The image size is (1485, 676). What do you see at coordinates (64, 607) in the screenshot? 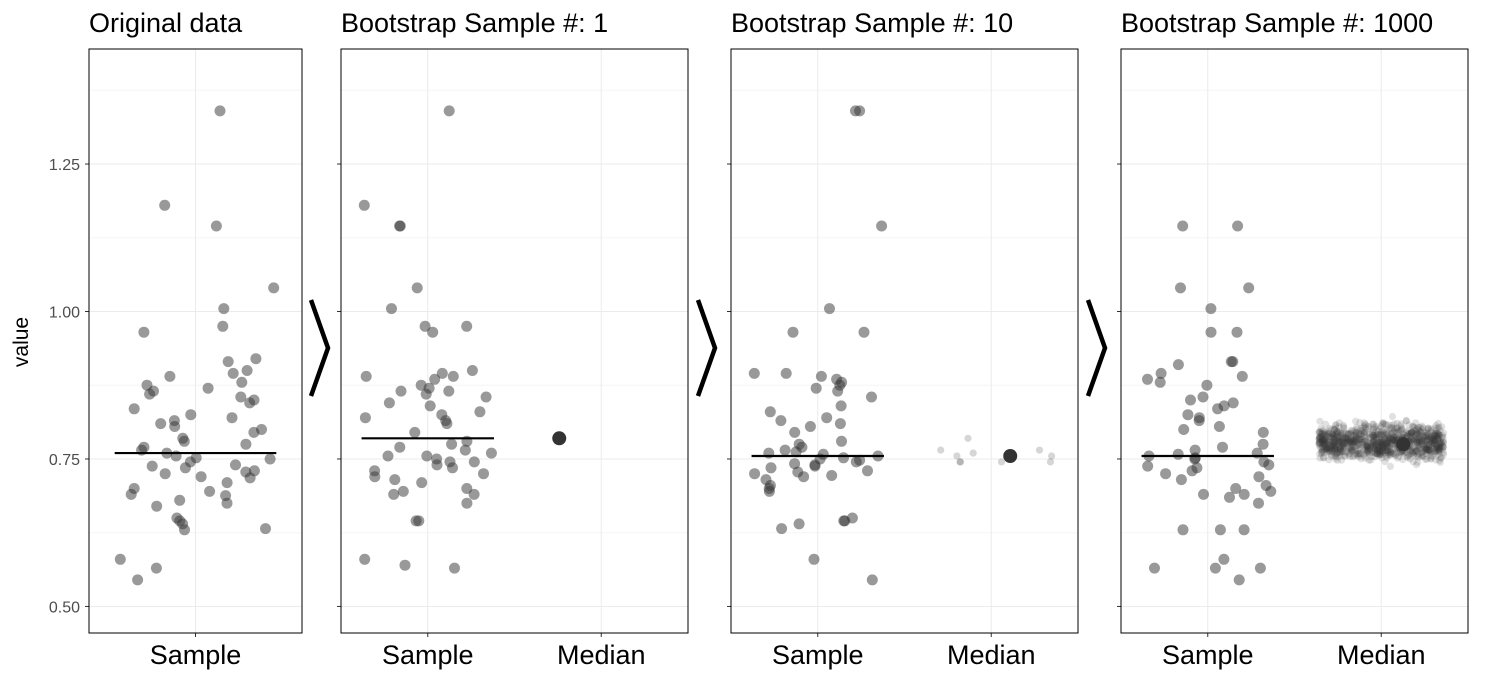
I see `y-tick-label: 0.50` at bounding box center [64, 607].